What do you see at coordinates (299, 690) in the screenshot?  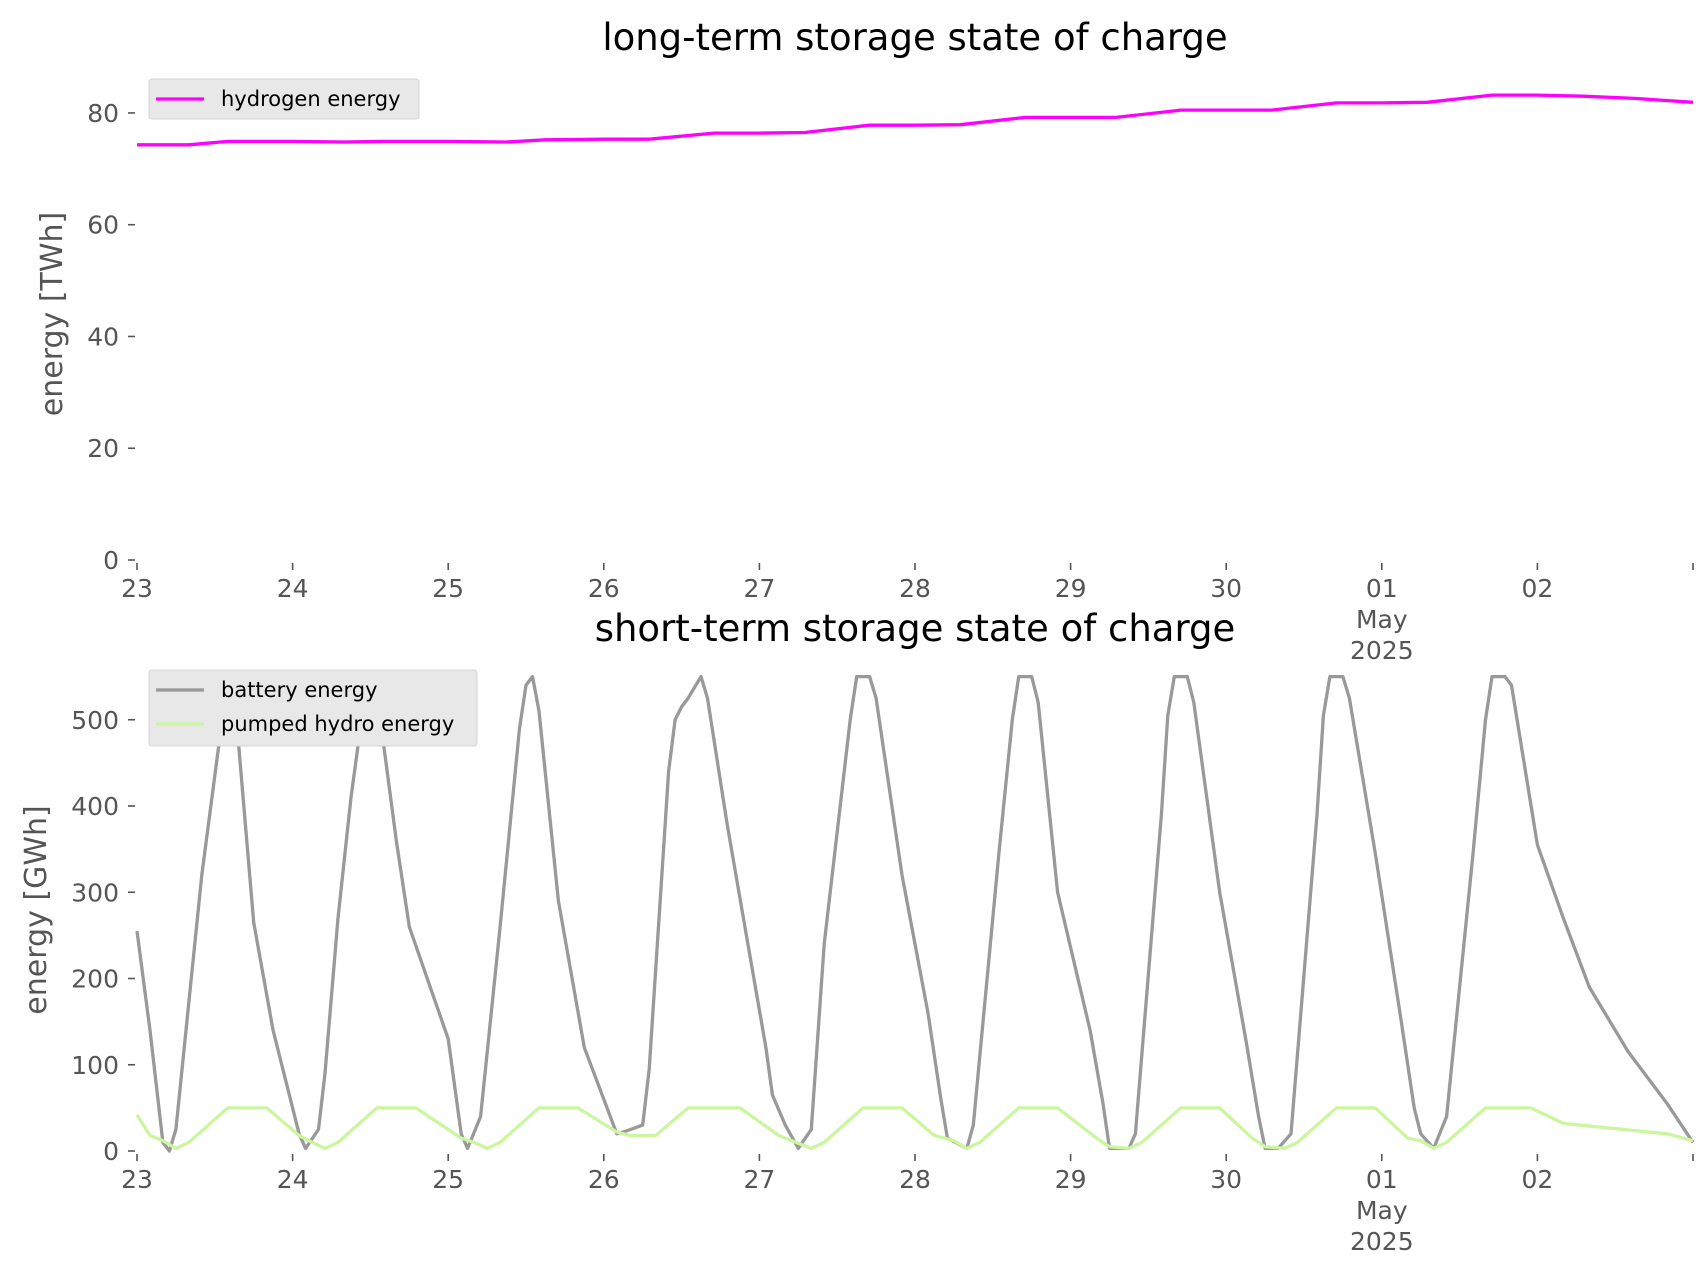 I see `legend-label: battery energy` at bounding box center [299, 690].